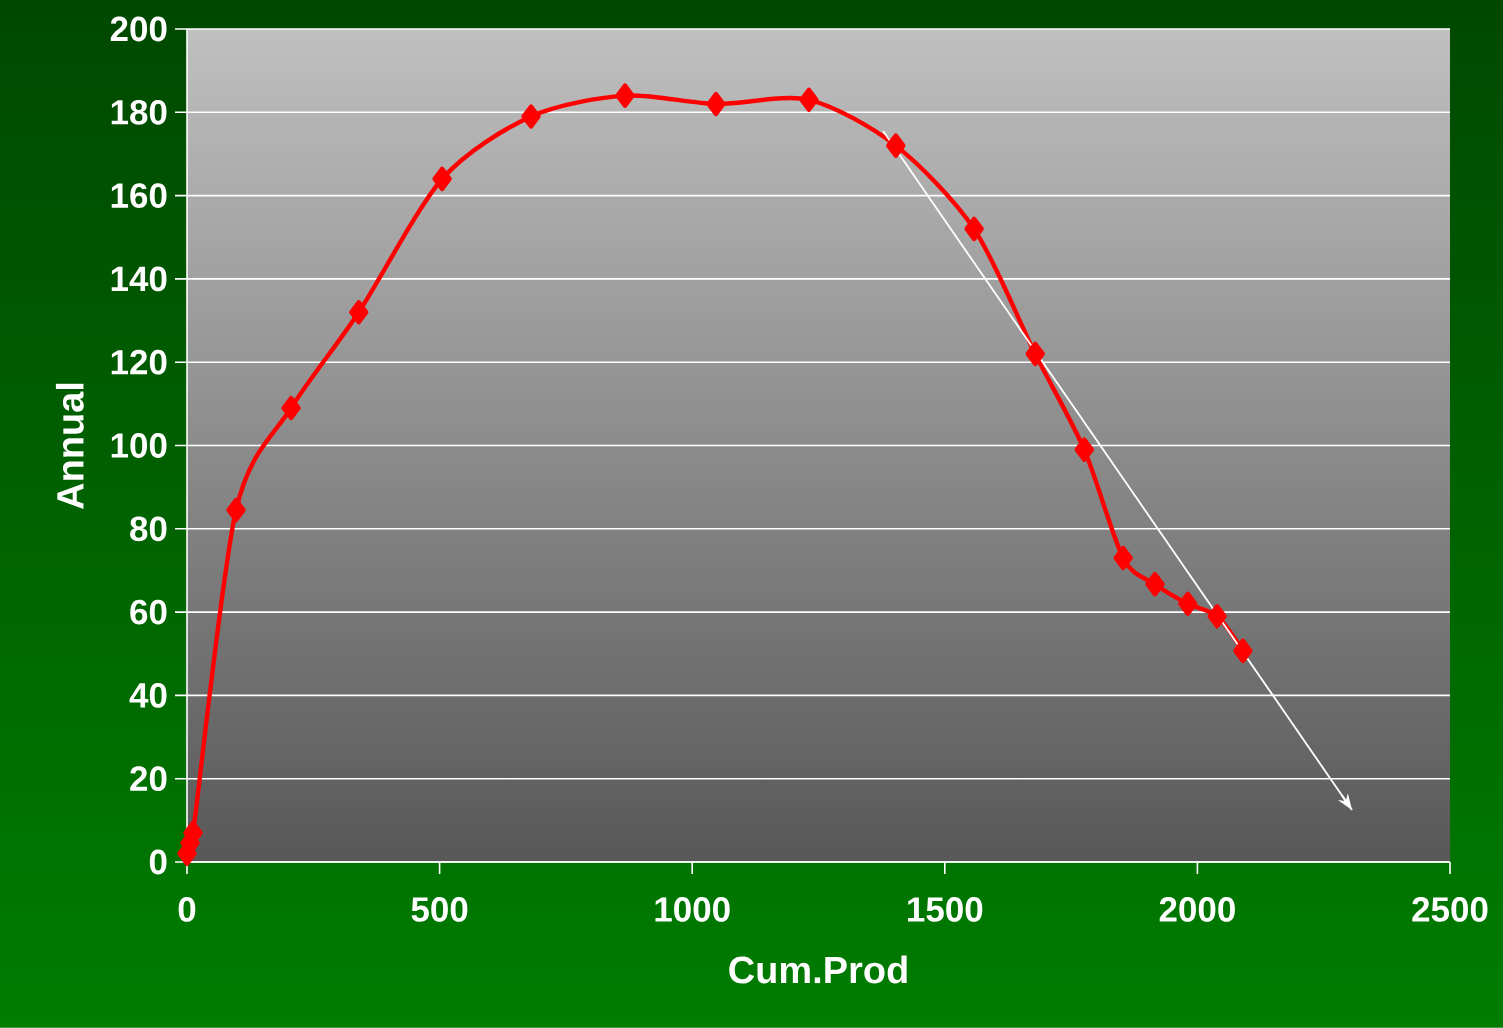  What do you see at coordinates (439, 909) in the screenshot?
I see `x-tick-label: 500` at bounding box center [439, 909].